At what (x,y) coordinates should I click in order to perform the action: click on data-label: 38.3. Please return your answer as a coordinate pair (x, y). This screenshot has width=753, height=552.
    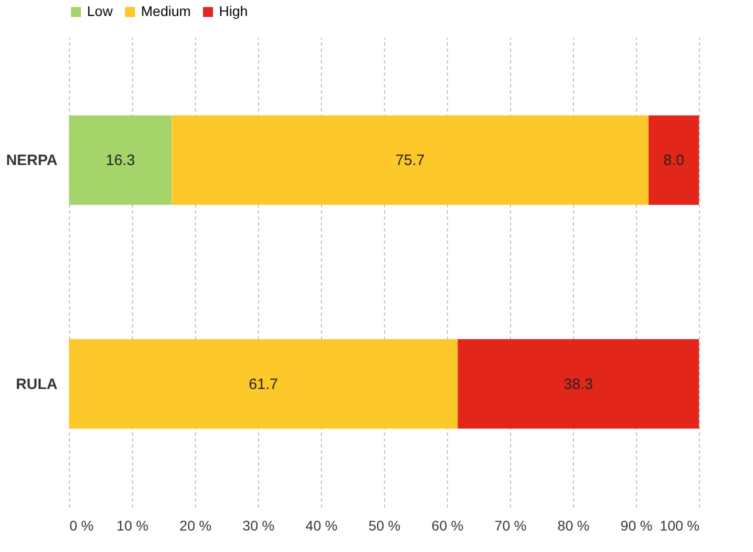
    Looking at the image, I should click on (578, 384).